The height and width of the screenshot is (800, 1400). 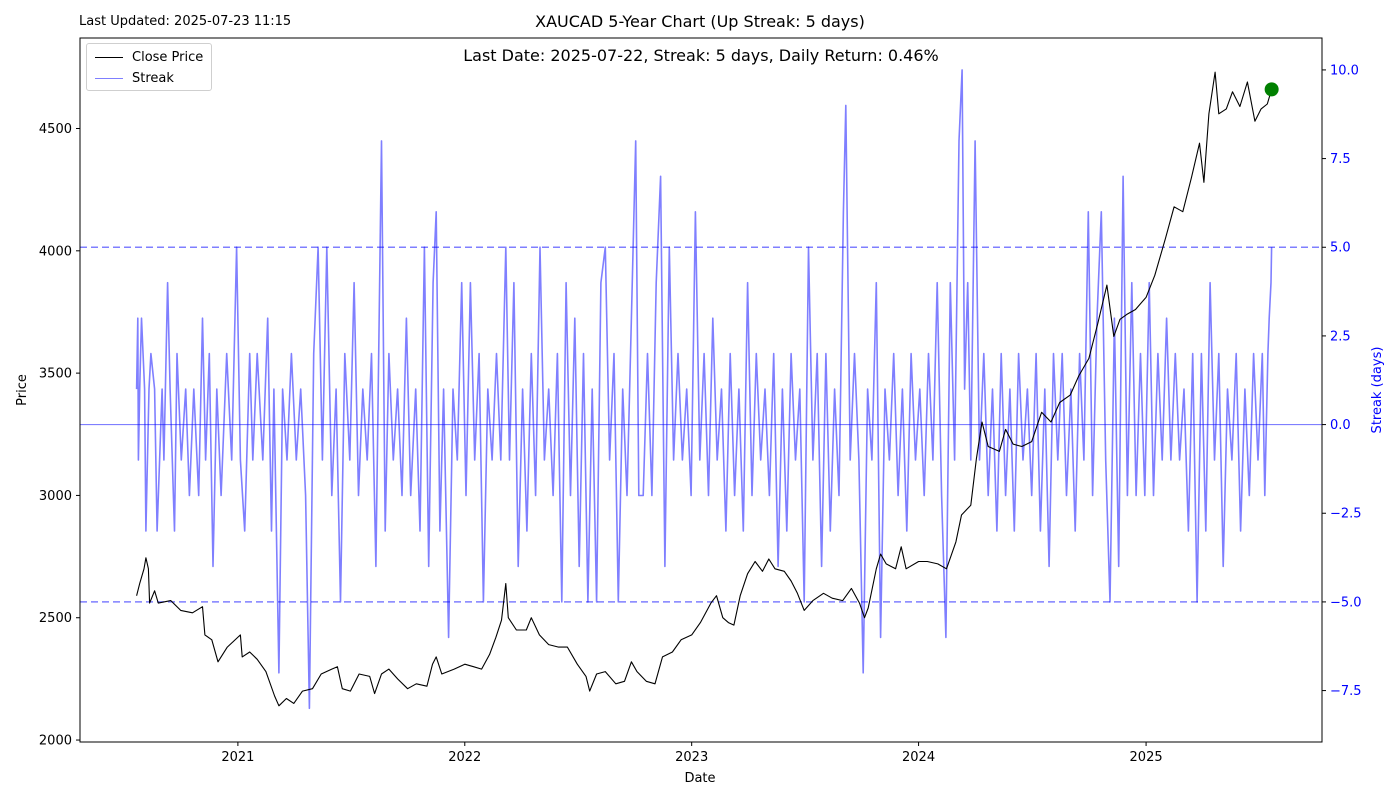 I want to click on y2-axis-ticks: −7.5 −5.0 −2.5 0.0 2.5 5.0 7.5 10.0, so click(x=1342, y=381).